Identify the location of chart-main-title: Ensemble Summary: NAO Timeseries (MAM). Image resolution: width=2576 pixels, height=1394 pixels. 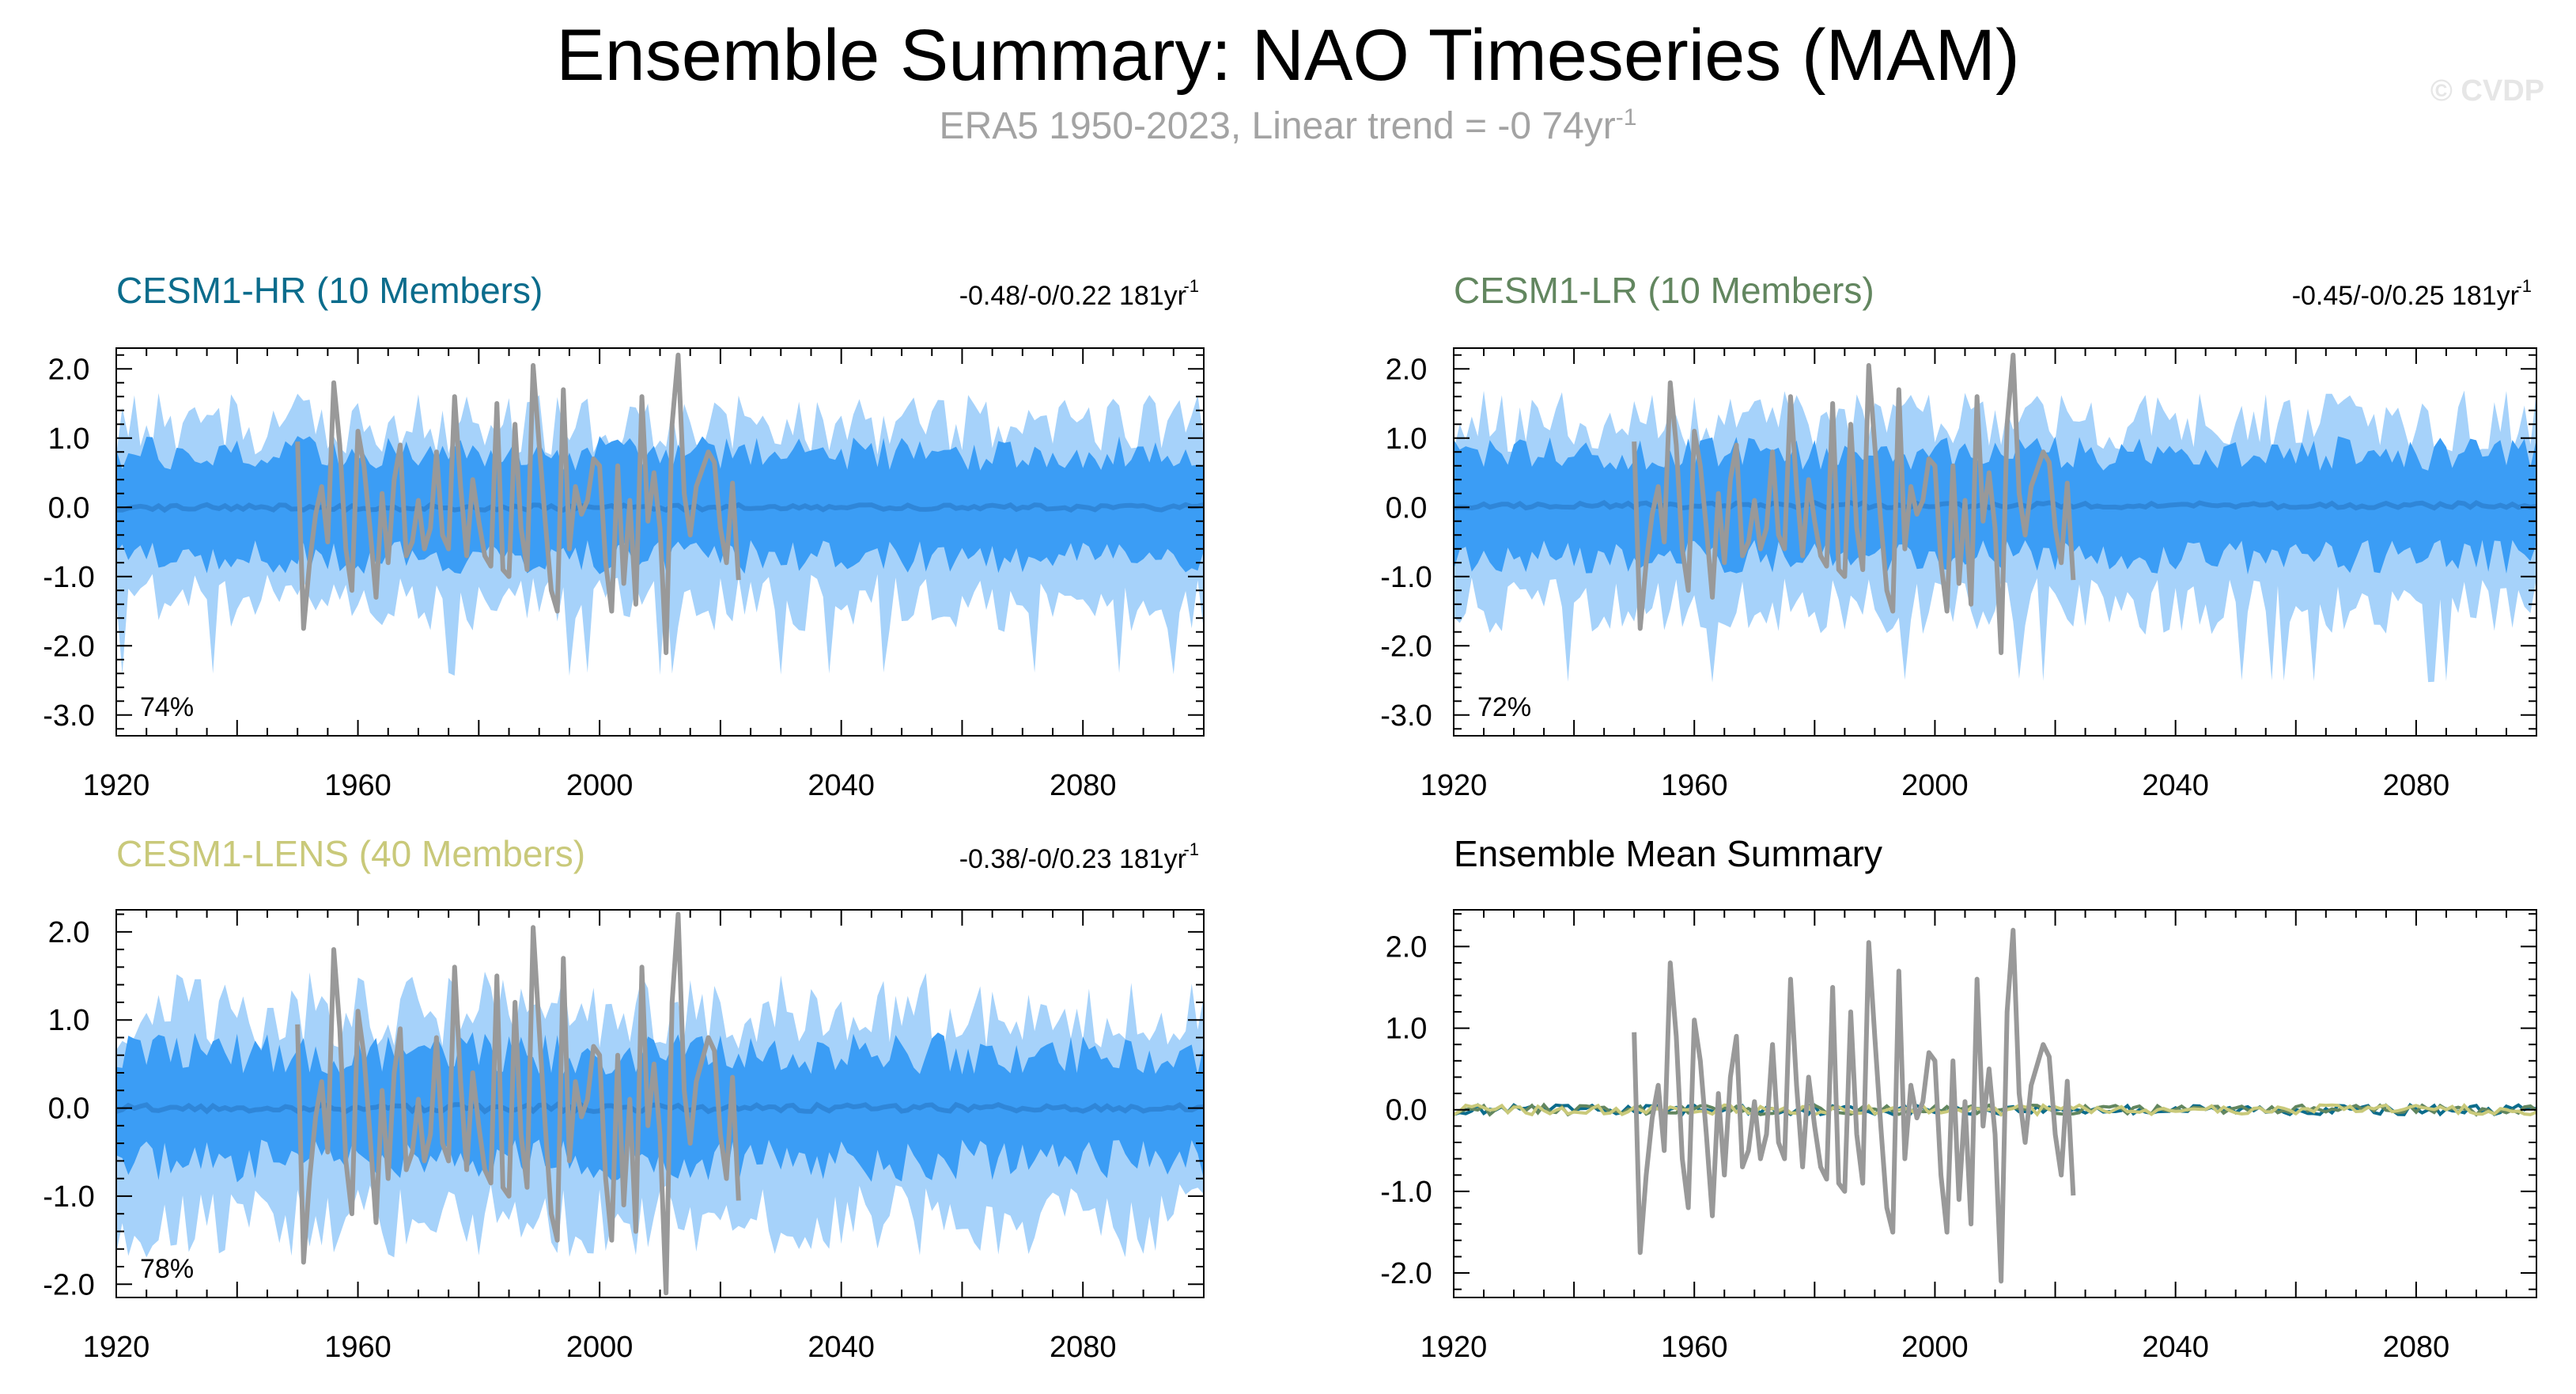
(1288, 55).